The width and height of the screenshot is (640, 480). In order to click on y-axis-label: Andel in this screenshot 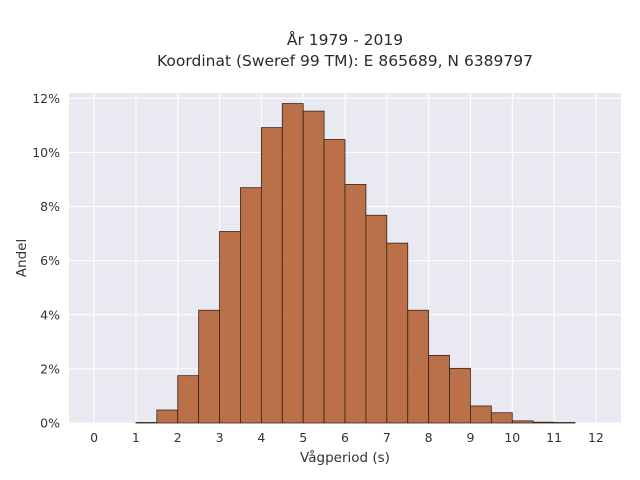, I will do `click(22, 258)`.